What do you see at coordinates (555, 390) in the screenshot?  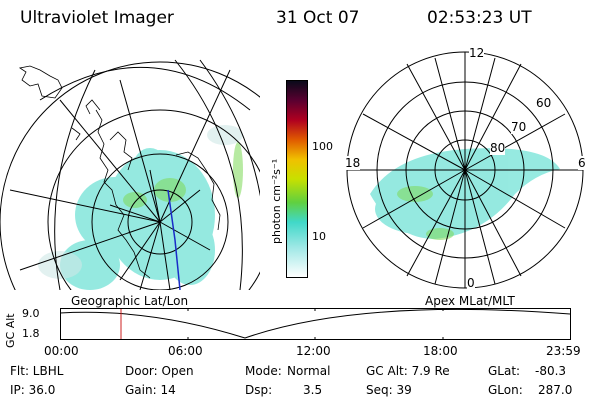 I see `glon-value: 287.0` at bounding box center [555, 390].